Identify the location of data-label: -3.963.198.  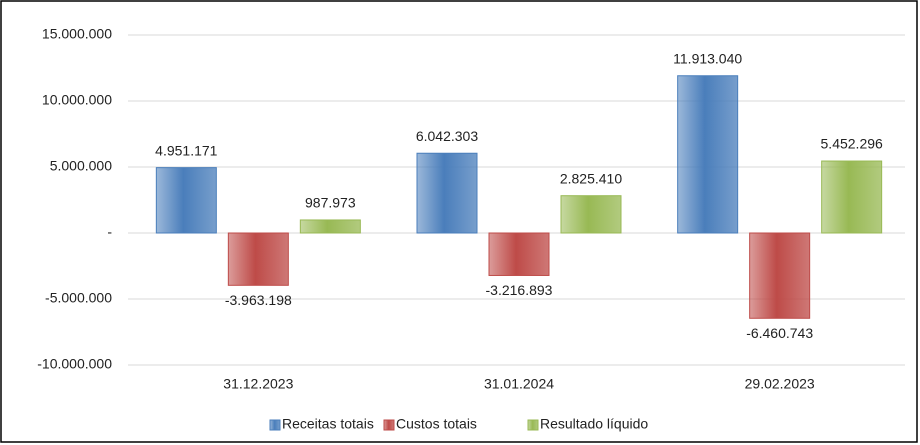
(258, 300).